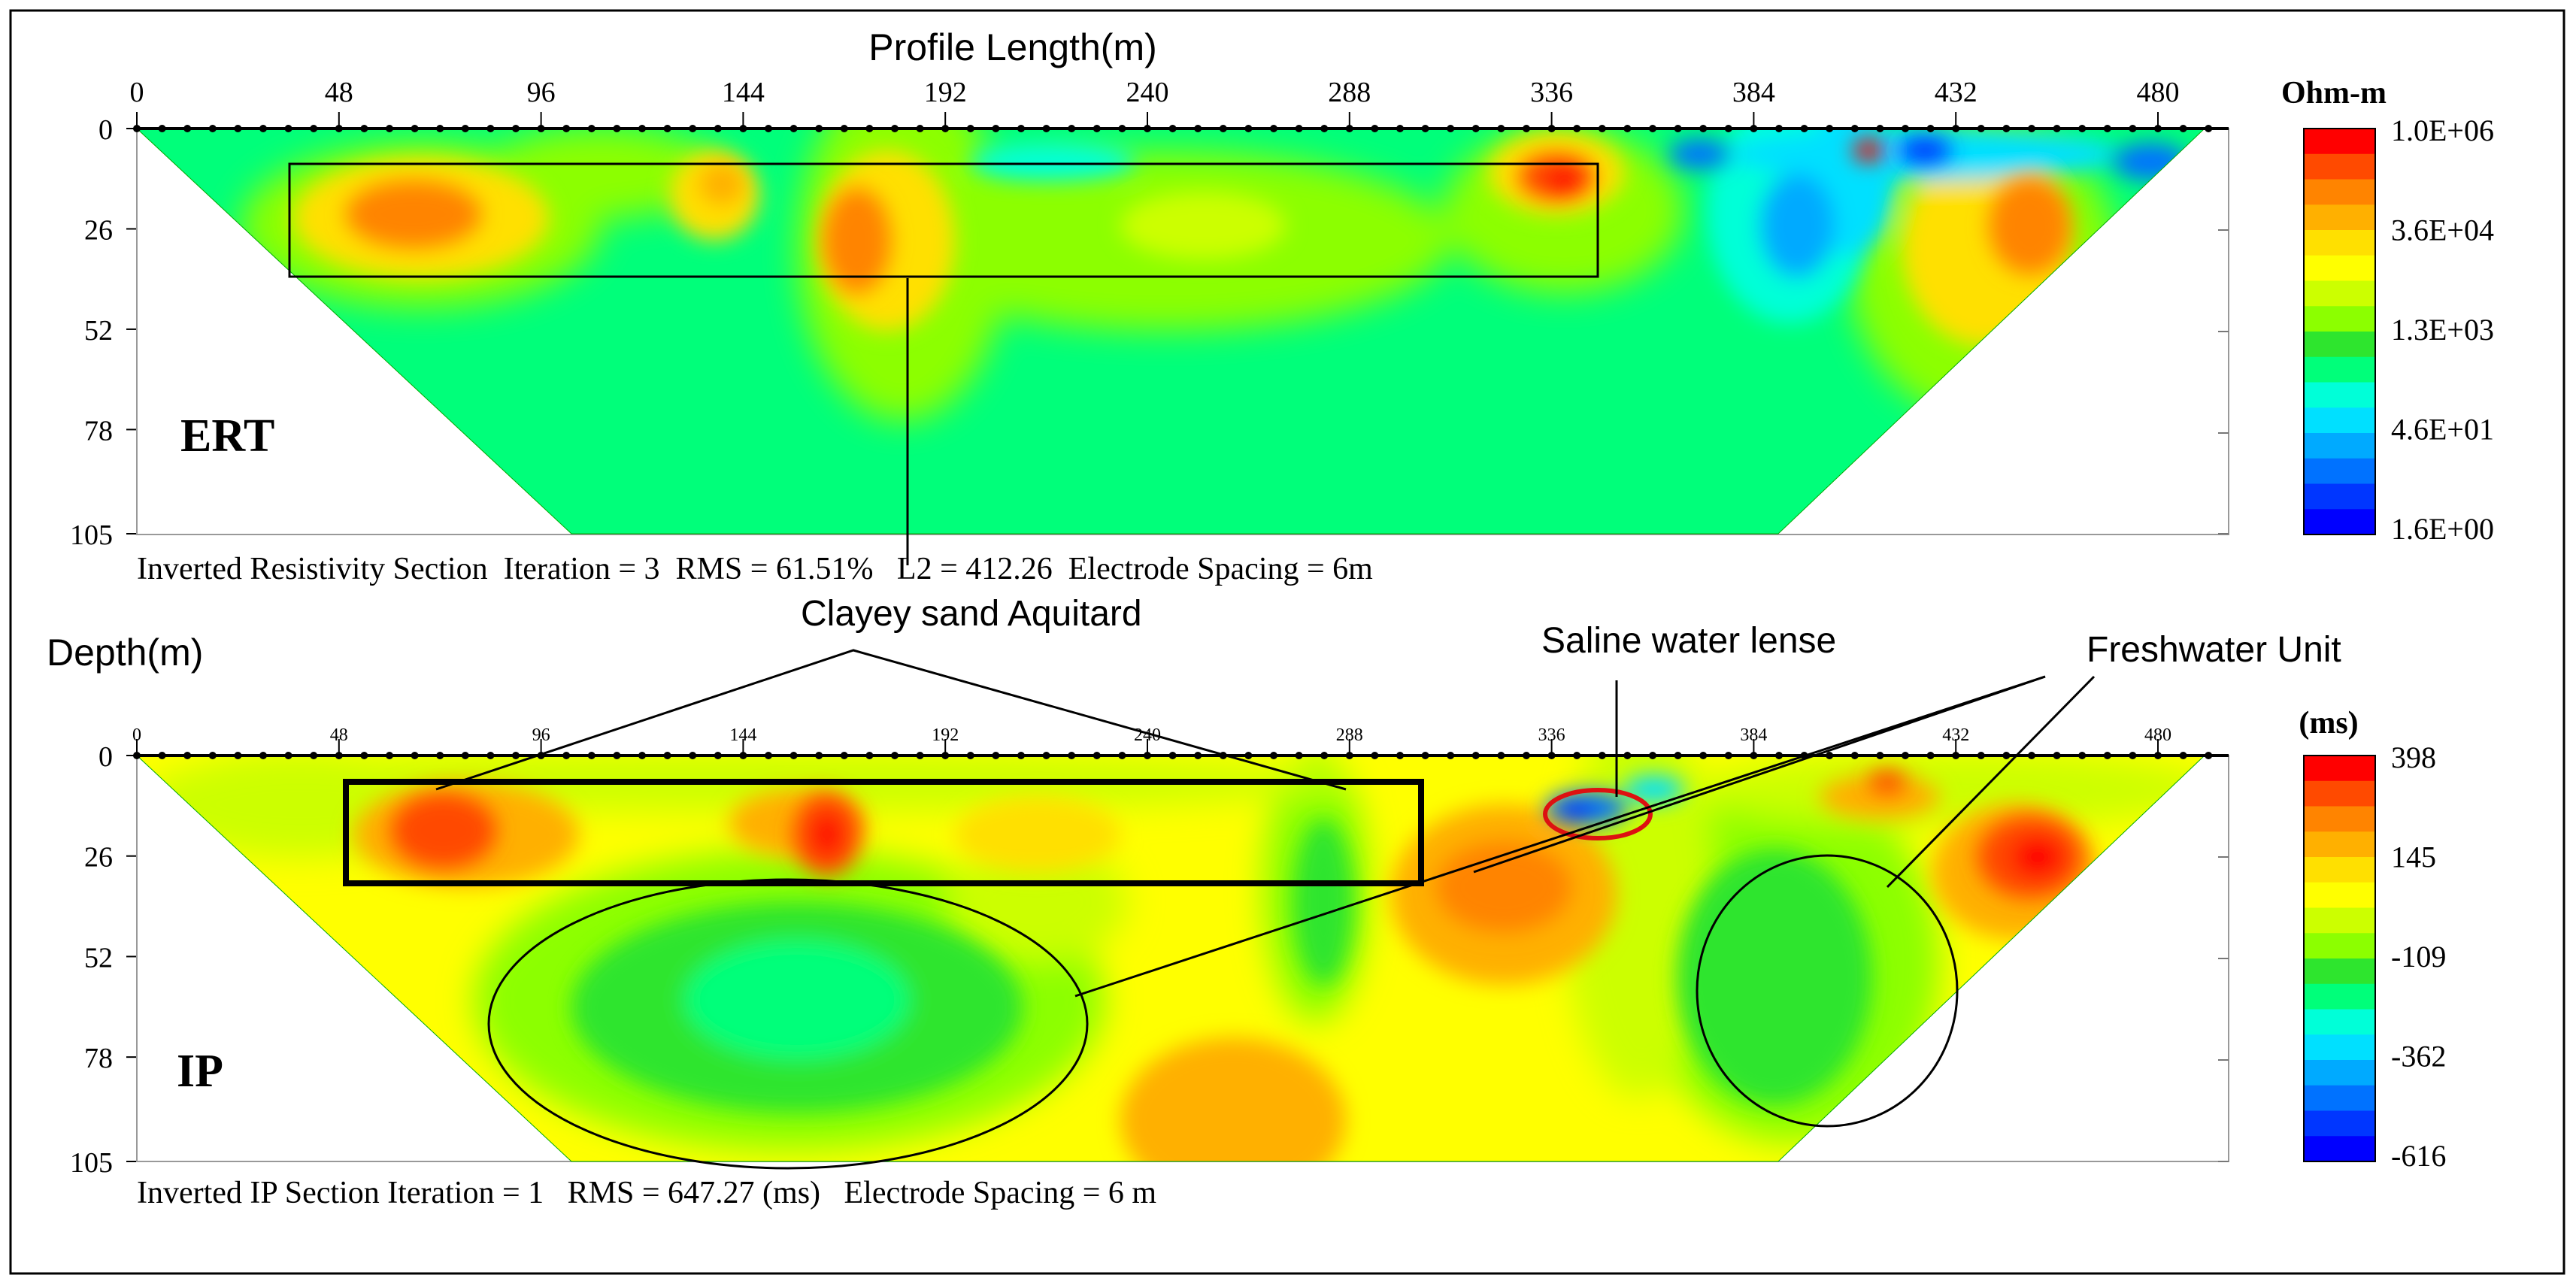  I want to click on ip-colorbar, so click(2339, 958).